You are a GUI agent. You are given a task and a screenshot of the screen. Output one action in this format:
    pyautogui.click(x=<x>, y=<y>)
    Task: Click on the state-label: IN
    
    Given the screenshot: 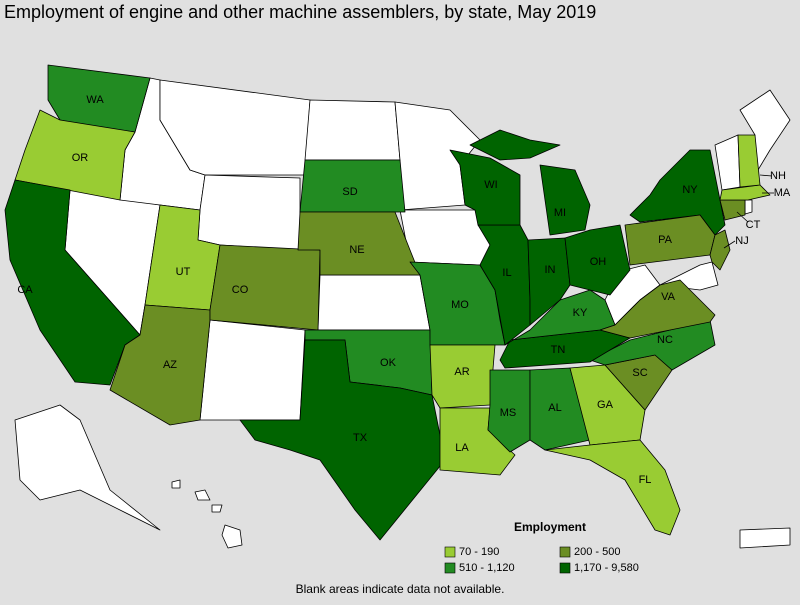 What is the action you would take?
    pyautogui.click(x=550, y=270)
    